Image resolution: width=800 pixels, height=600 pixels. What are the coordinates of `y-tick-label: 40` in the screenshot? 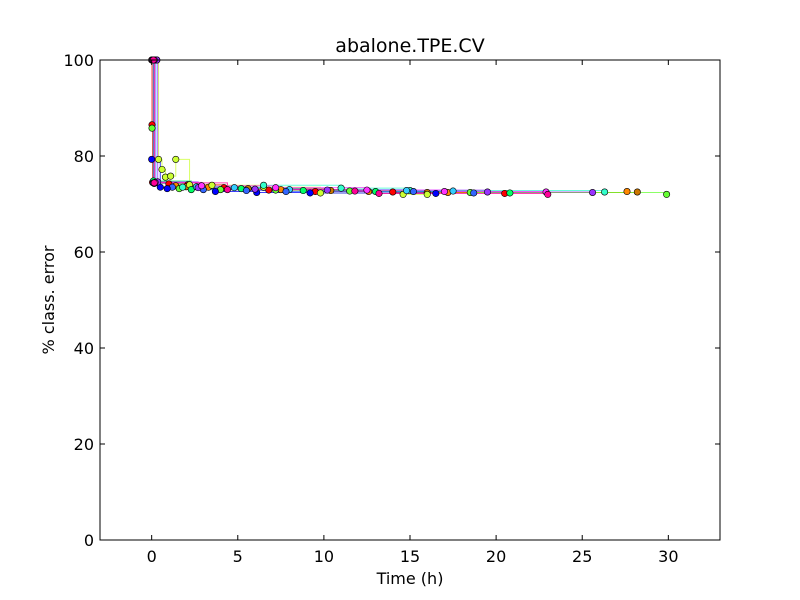 It's located at (84, 348).